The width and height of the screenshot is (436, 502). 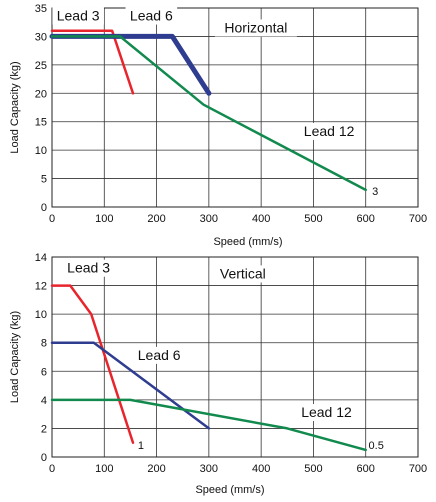 I want to click on y-tick-label: 12, so click(x=41, y=287).